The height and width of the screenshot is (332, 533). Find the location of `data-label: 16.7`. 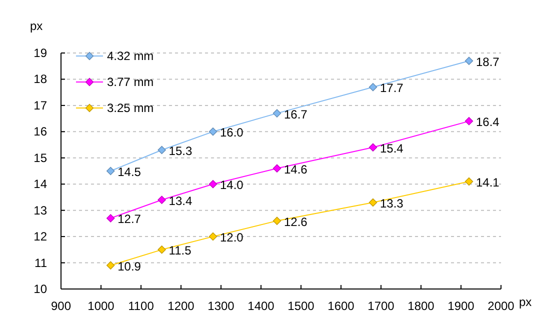

data-label: 16.7 is located at coordinates (296, 114).